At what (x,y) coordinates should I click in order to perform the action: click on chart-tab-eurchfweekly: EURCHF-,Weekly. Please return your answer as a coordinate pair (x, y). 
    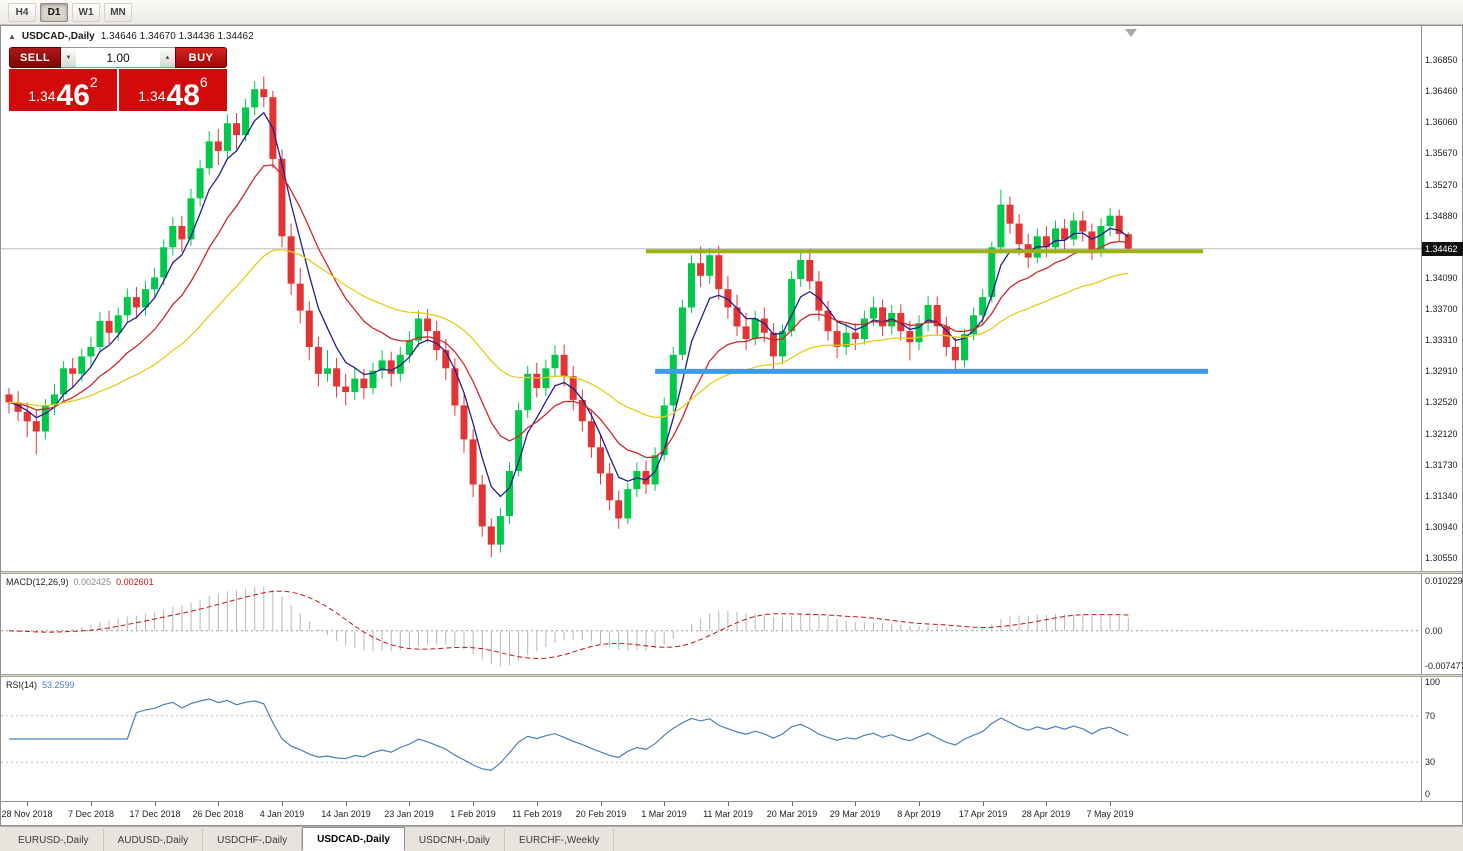
    Looking at the image, I should click on (560, 840).